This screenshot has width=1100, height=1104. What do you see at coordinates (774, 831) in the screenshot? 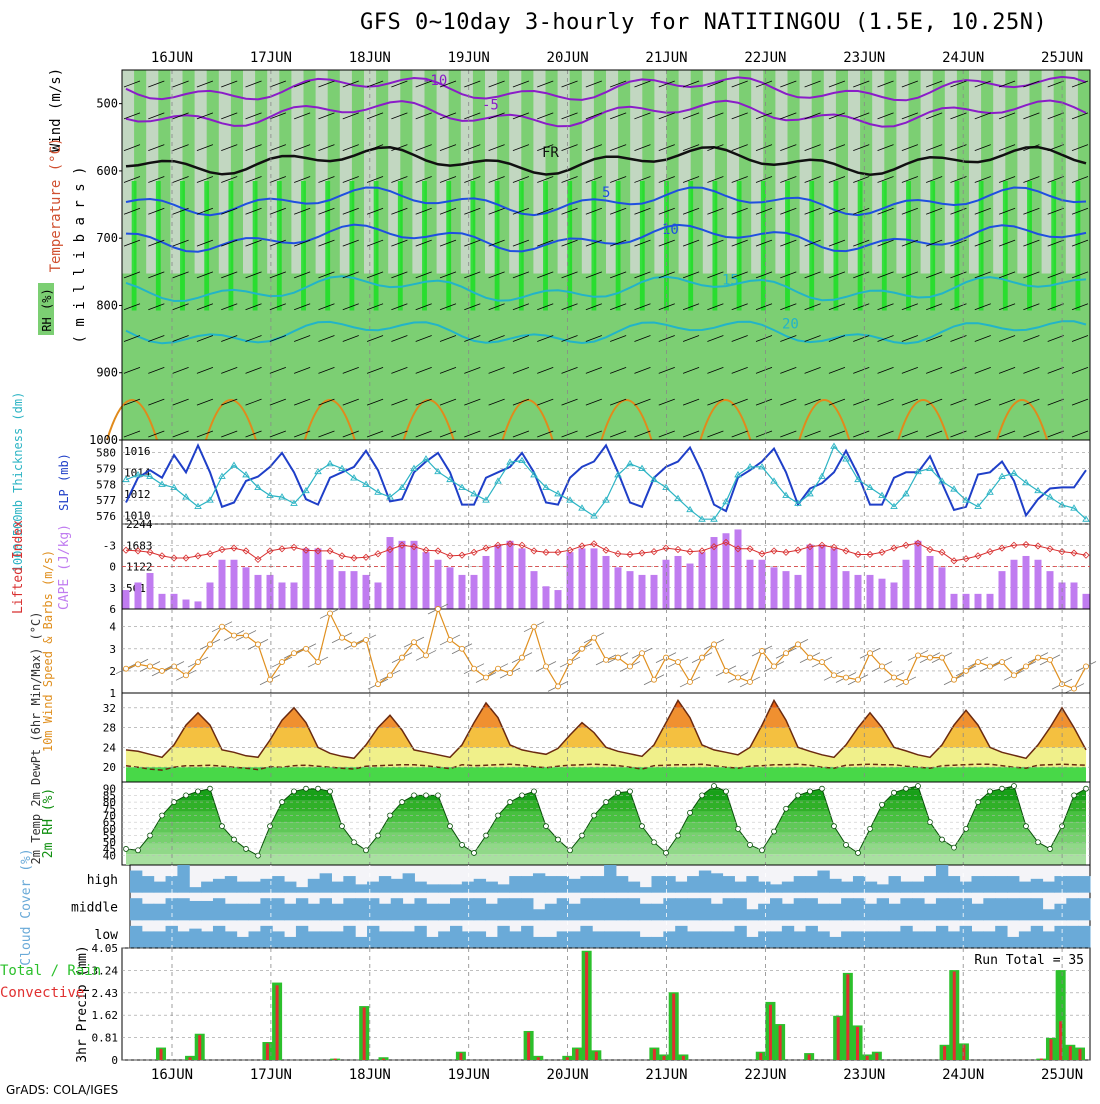
I see `rh-point` at bounding box center [774, 831].